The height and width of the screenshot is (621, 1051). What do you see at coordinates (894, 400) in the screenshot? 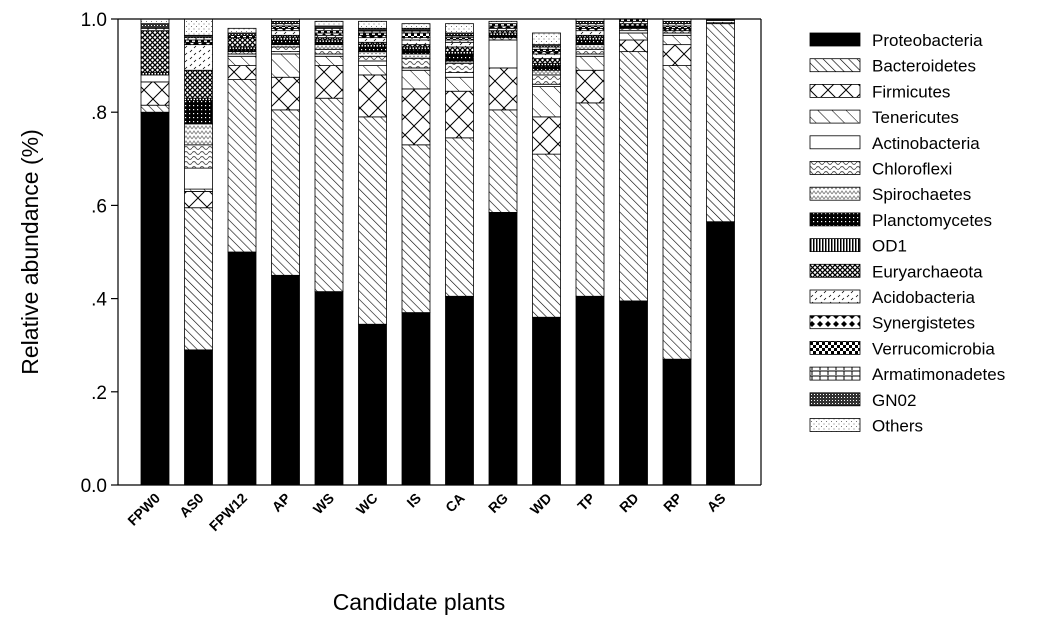
I see `legend-label: GN02` at bounding box center [894, 400].